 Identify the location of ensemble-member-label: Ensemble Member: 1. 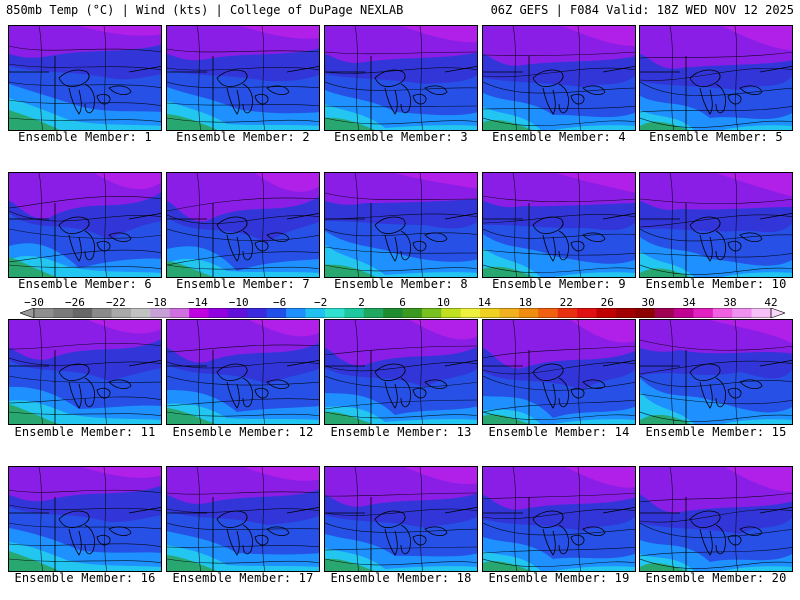
(85, 137).